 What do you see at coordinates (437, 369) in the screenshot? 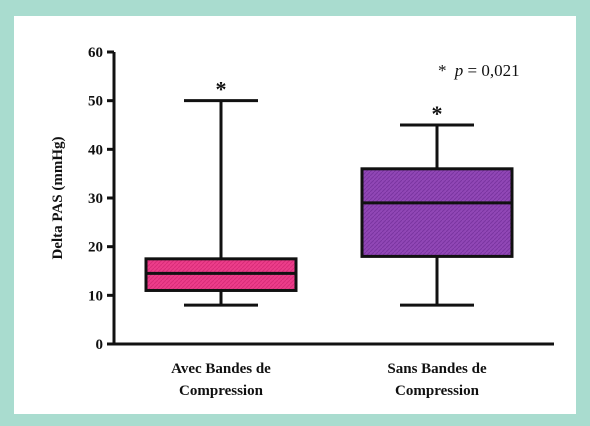
I see `category-label-line1: Sans Bandes de` at bounding box center [437, 369].